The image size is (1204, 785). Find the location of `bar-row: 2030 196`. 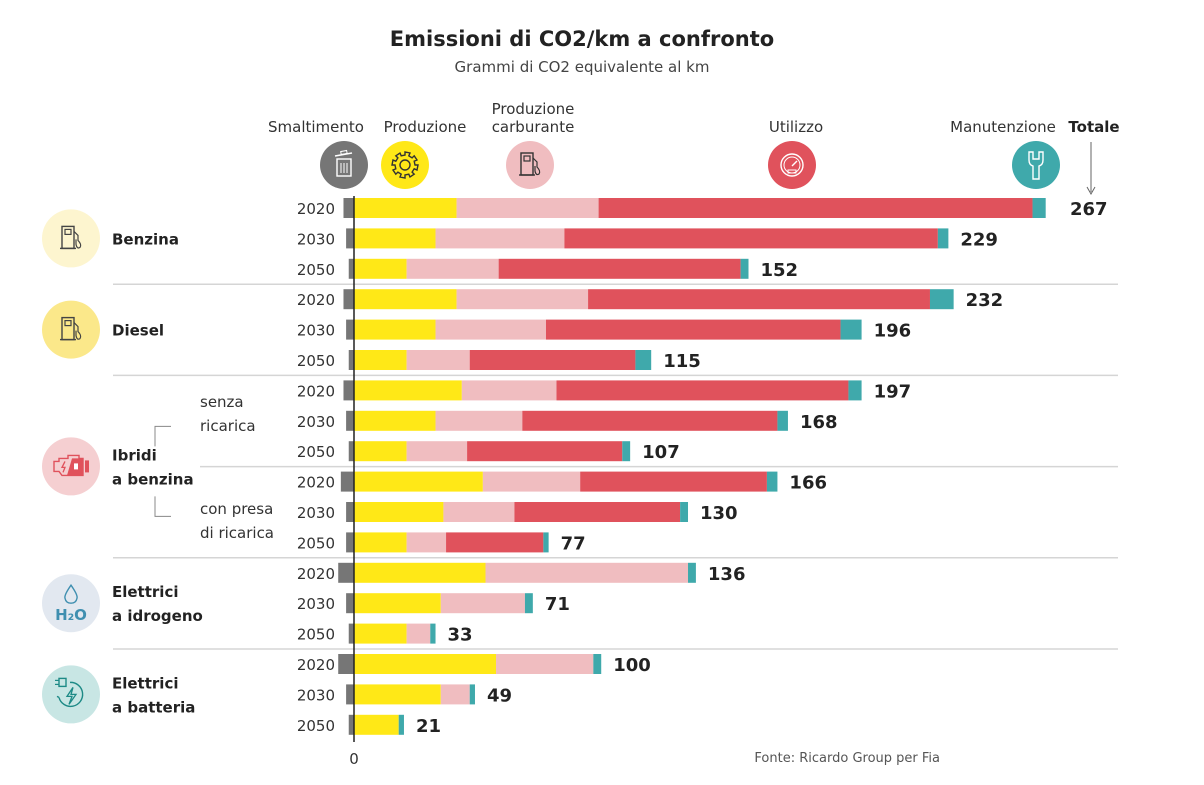

bar-row: 2030 196 is located at coordinates (604, 330).